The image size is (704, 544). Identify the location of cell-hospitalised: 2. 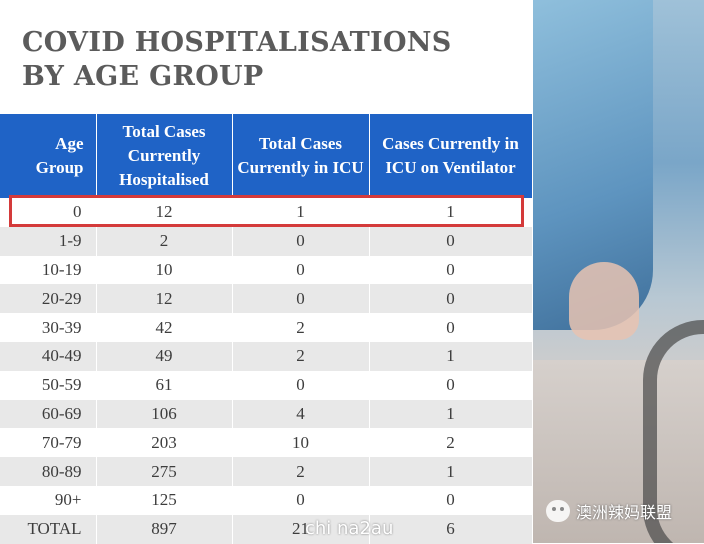
(164, 241).